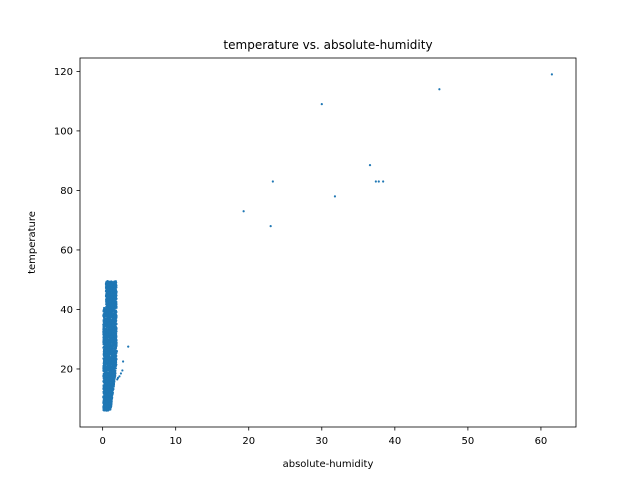 The height and width of the screenshot is (480, 640). I want to click on x-tick-label: 40, so click(394, 441).